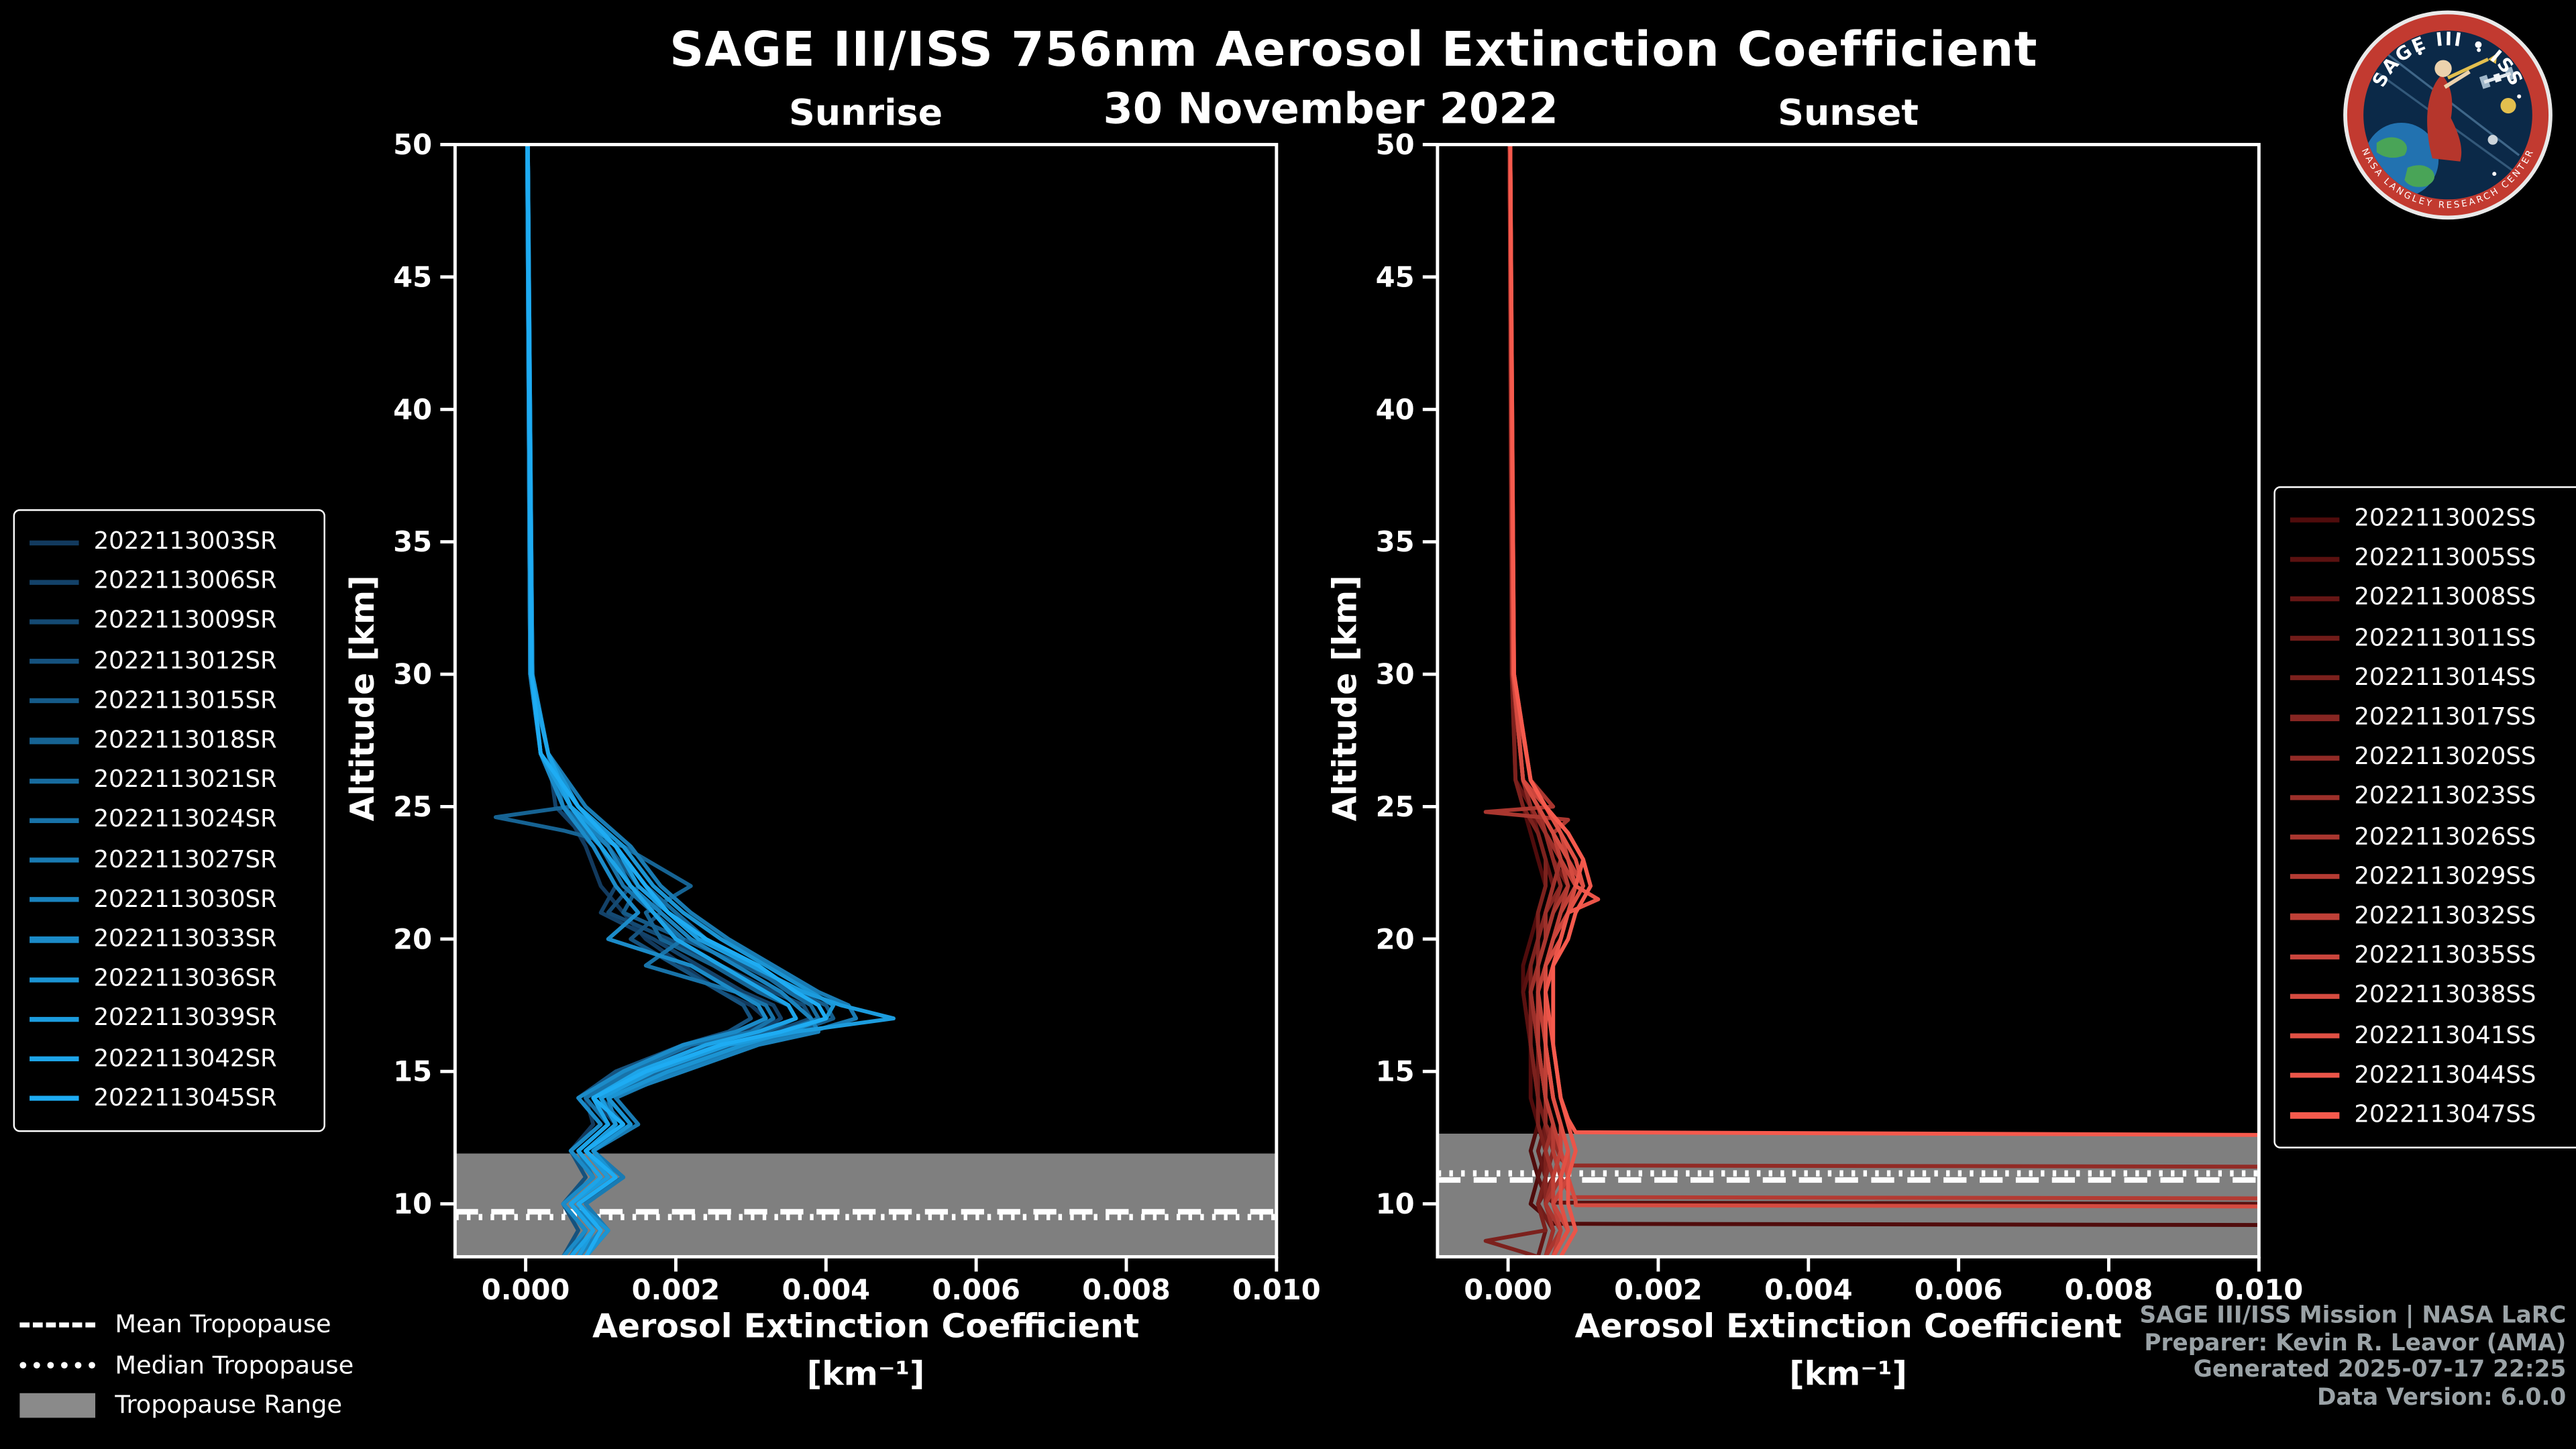  What do you see at coordinates (1395, 409) in the screenshot?
I see `y-tick-label: 40` at bounding box center [1395, 409].